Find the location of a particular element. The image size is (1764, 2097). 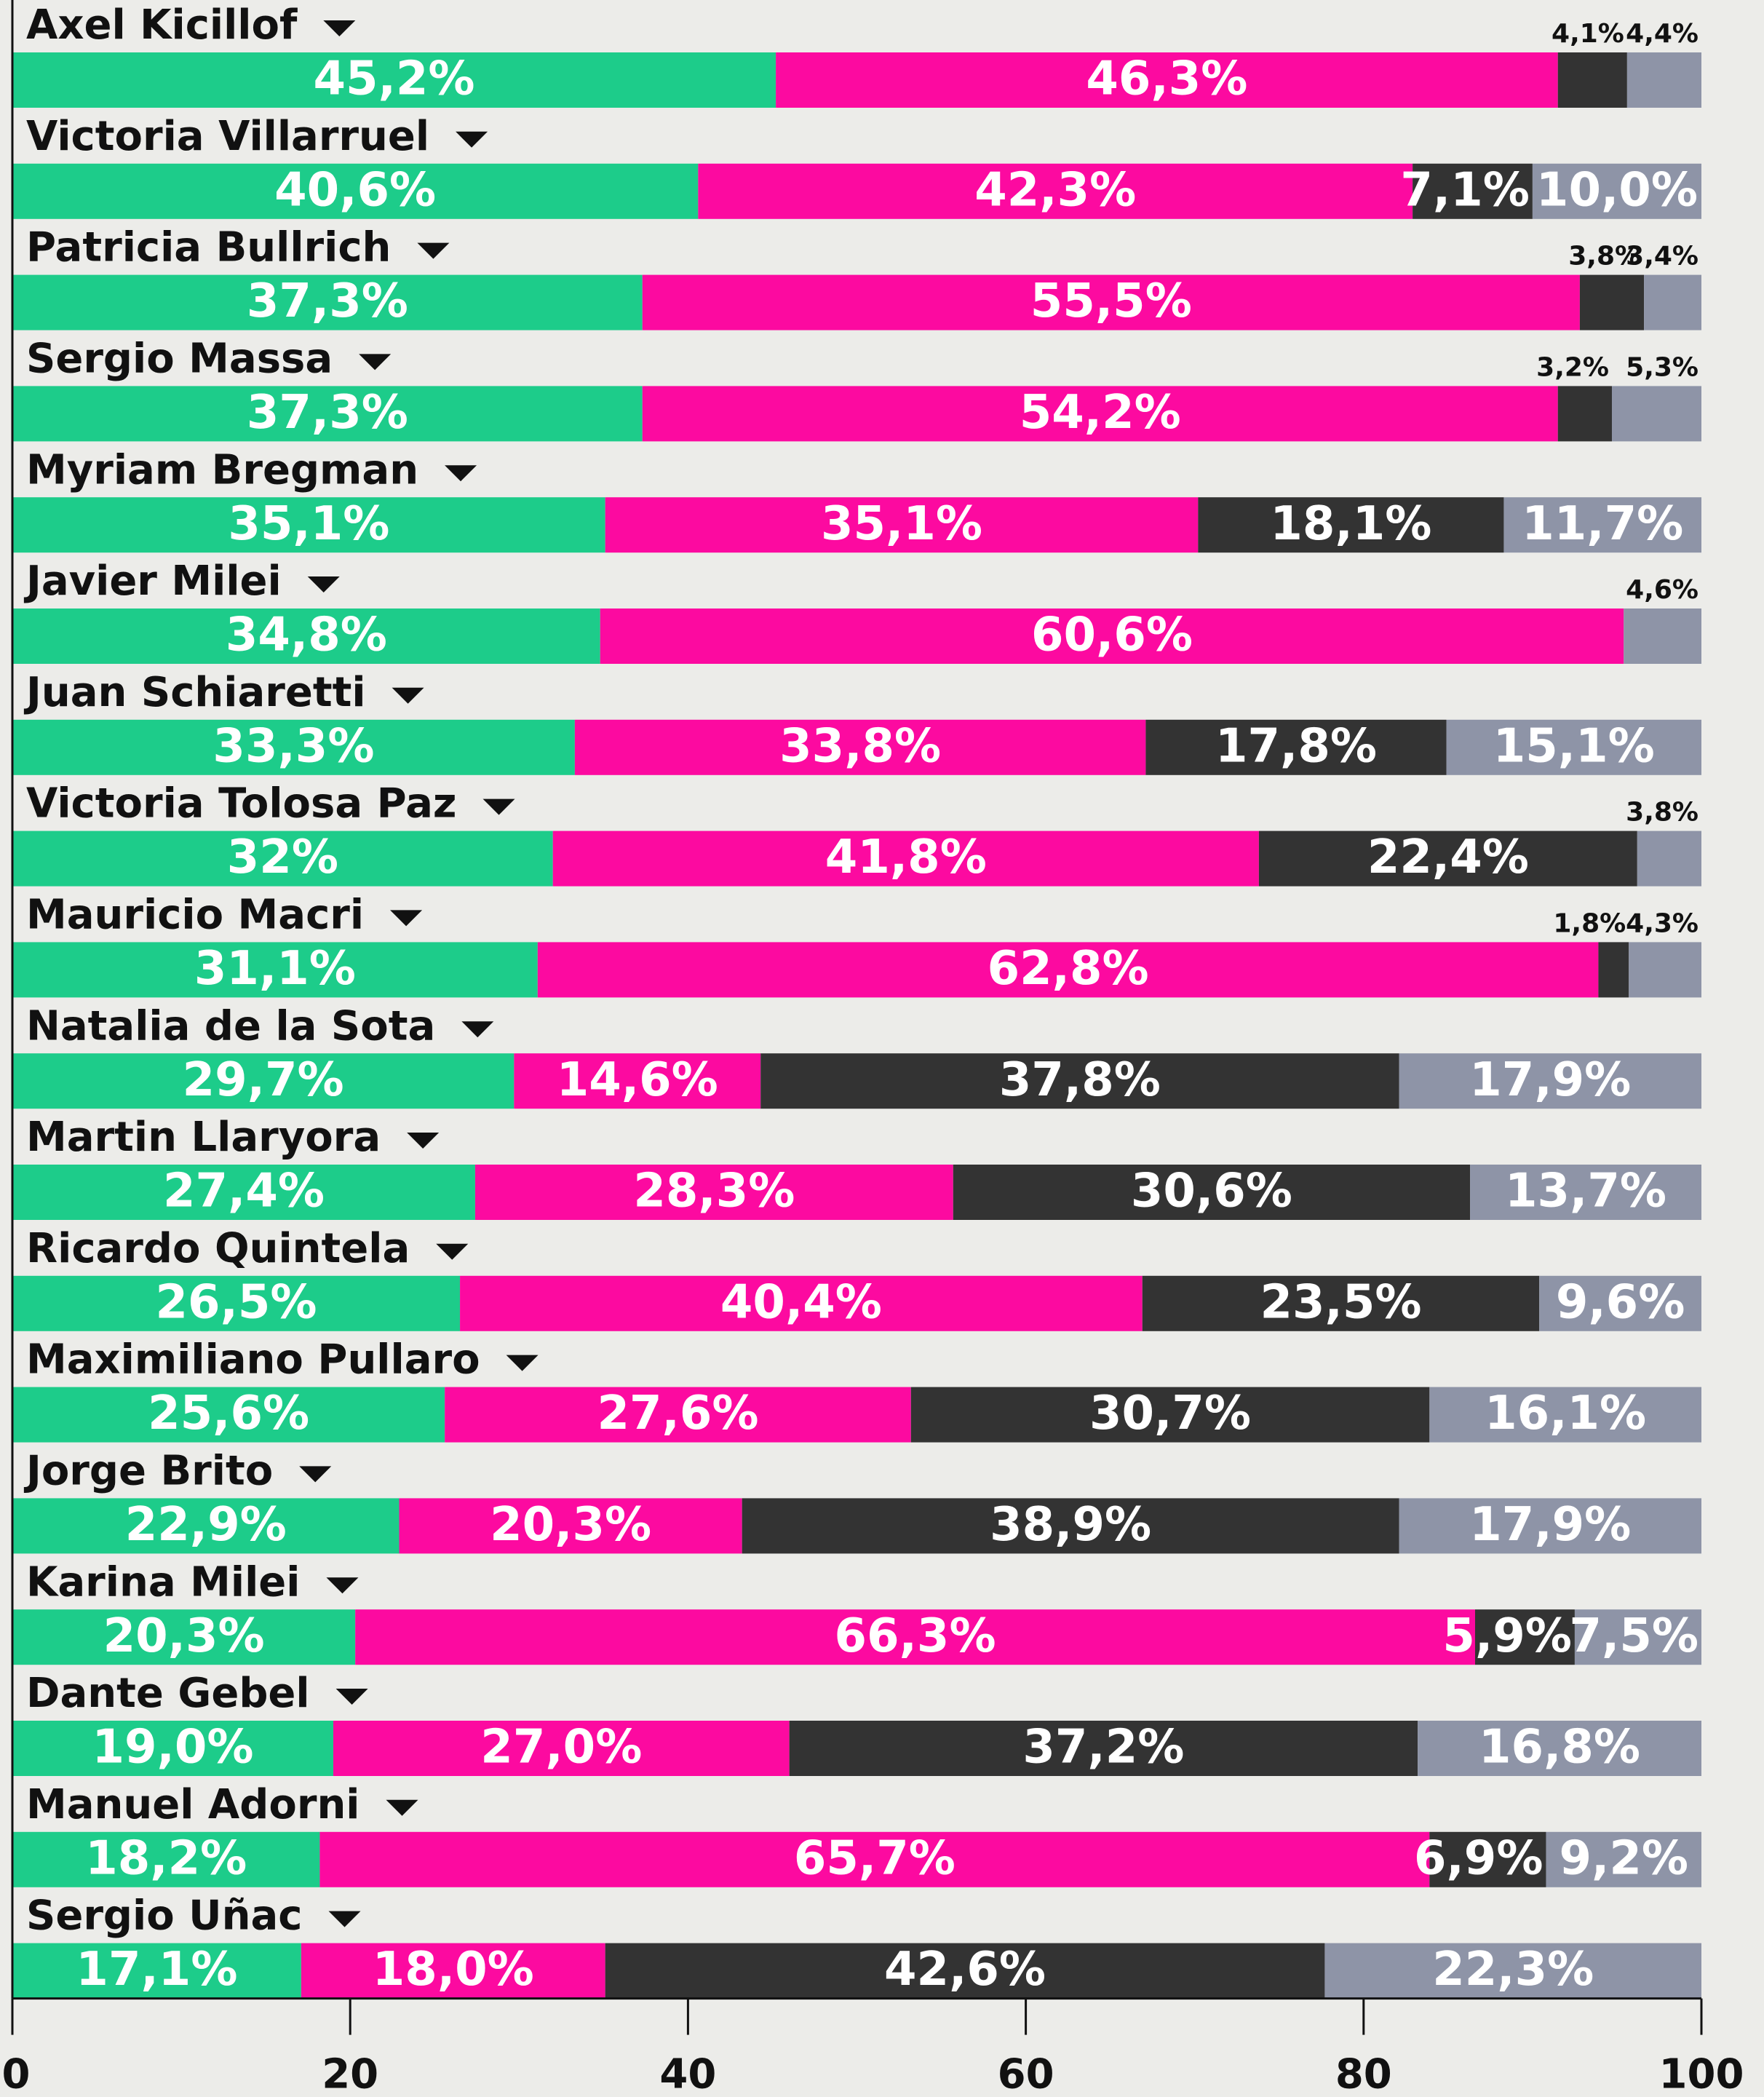

value-label: 27,6% is located at coordinates (677, 1413).